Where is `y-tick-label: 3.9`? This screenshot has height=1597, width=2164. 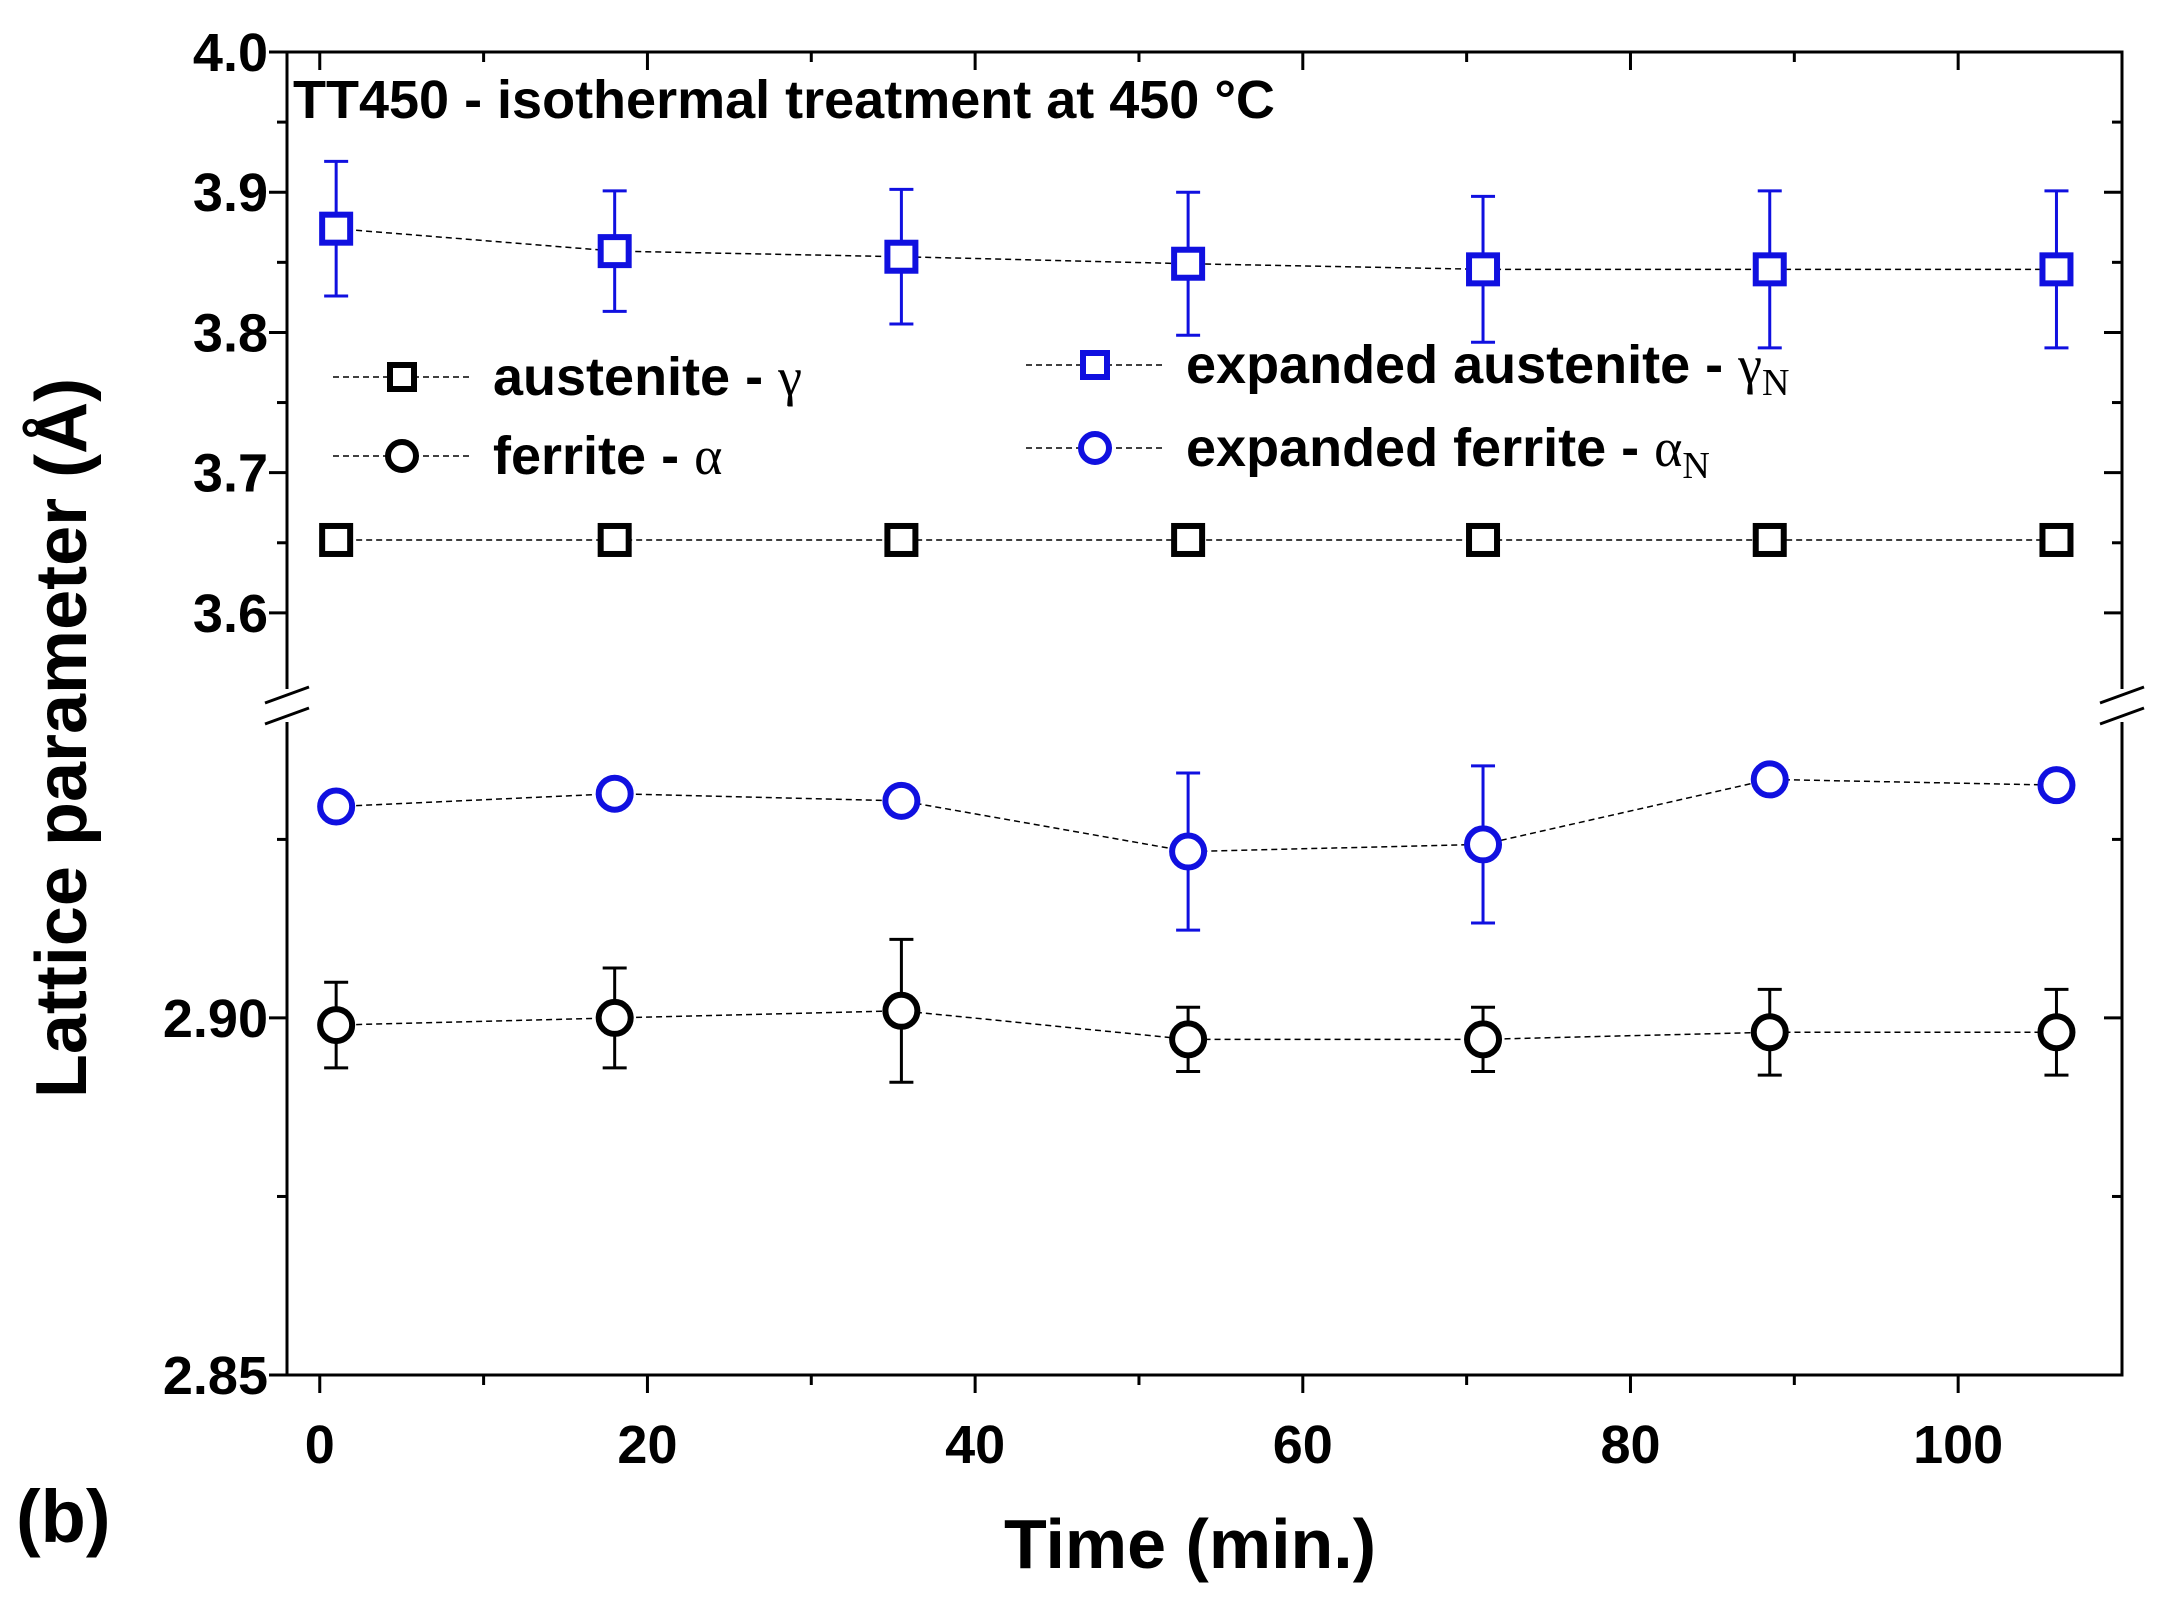 y-tick-label: 3.9 is located at coordinates (230, 193).